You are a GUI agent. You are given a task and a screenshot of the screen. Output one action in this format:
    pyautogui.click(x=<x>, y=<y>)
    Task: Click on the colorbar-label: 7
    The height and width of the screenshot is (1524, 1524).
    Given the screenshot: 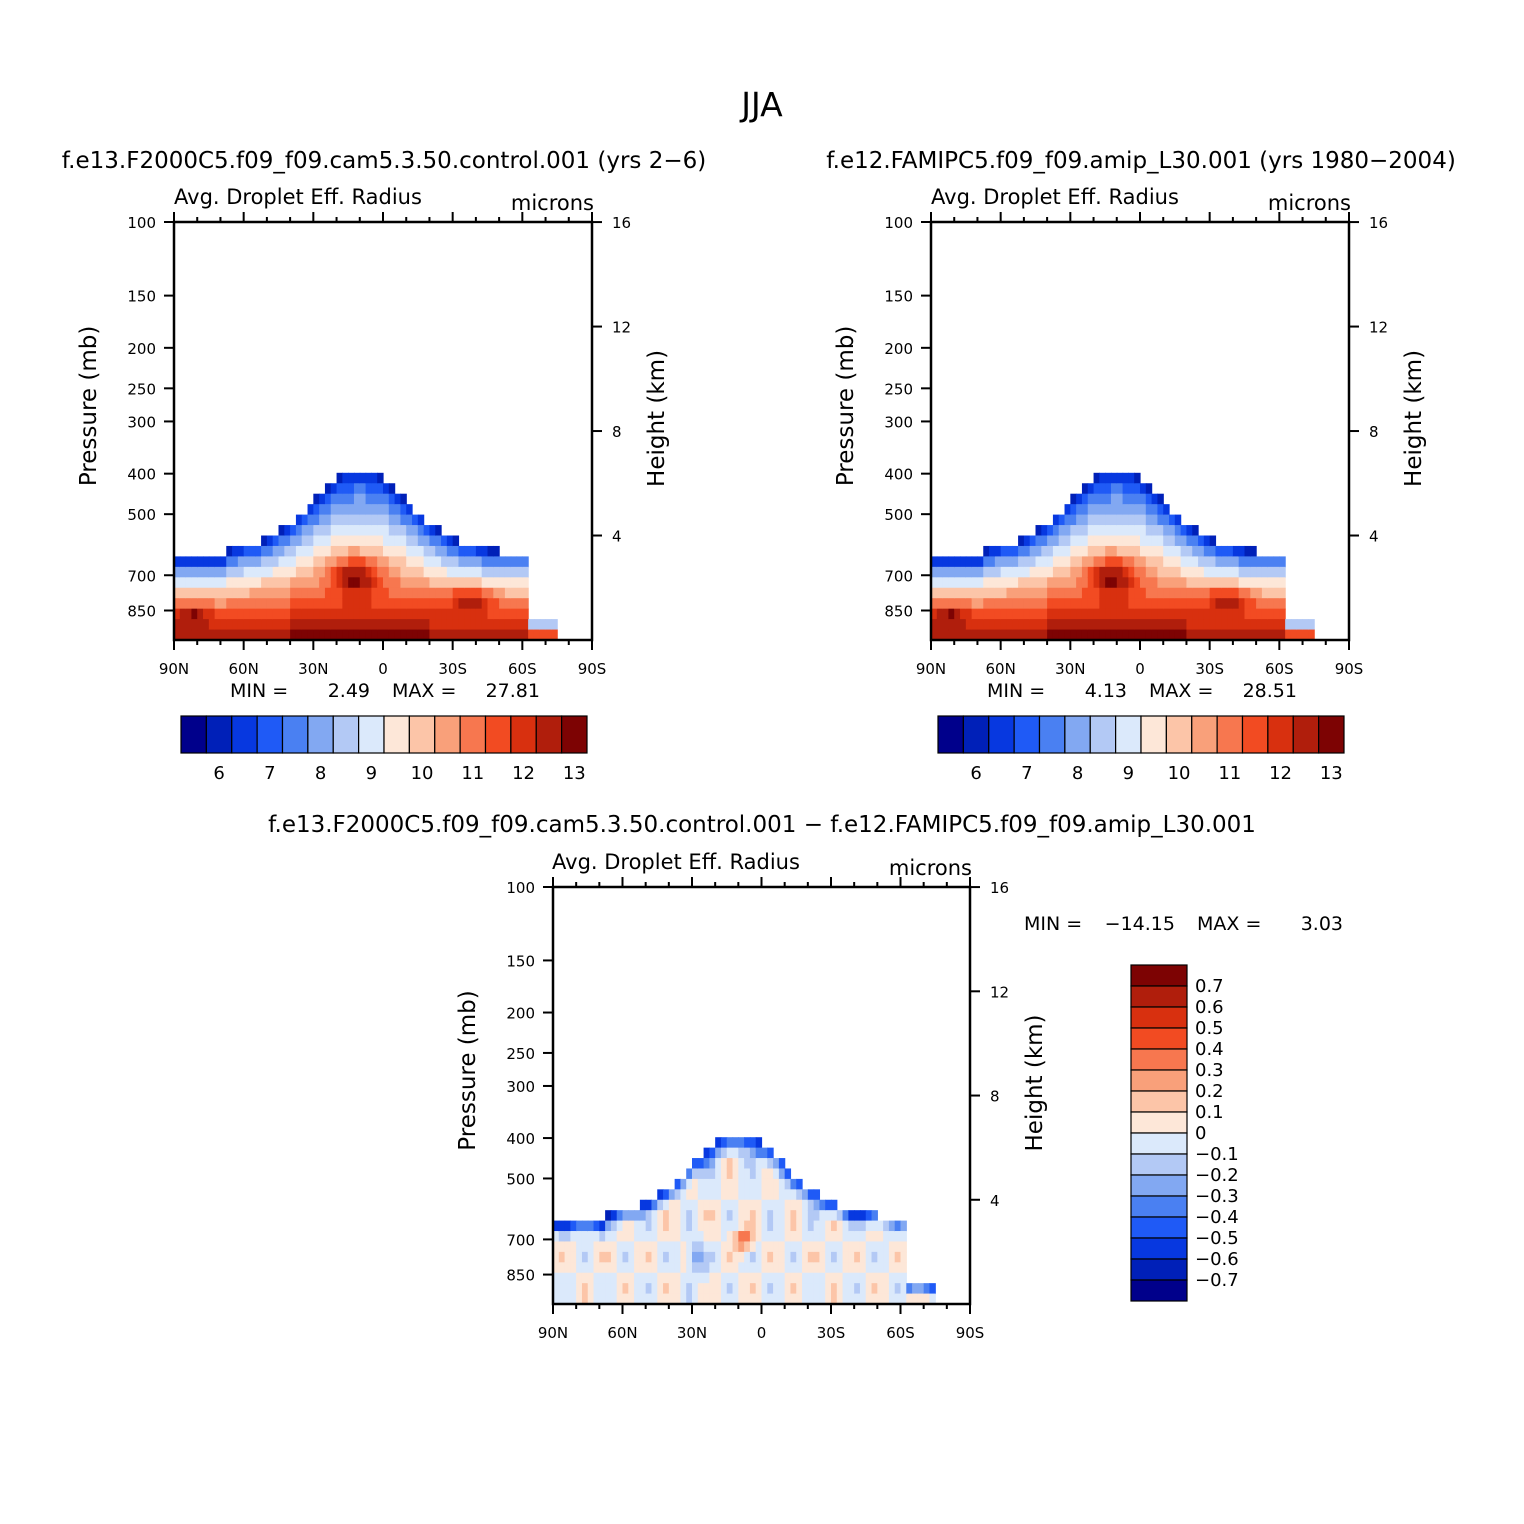 What is the action you would take?
    pyautogui.click(x=269, y=773)
    